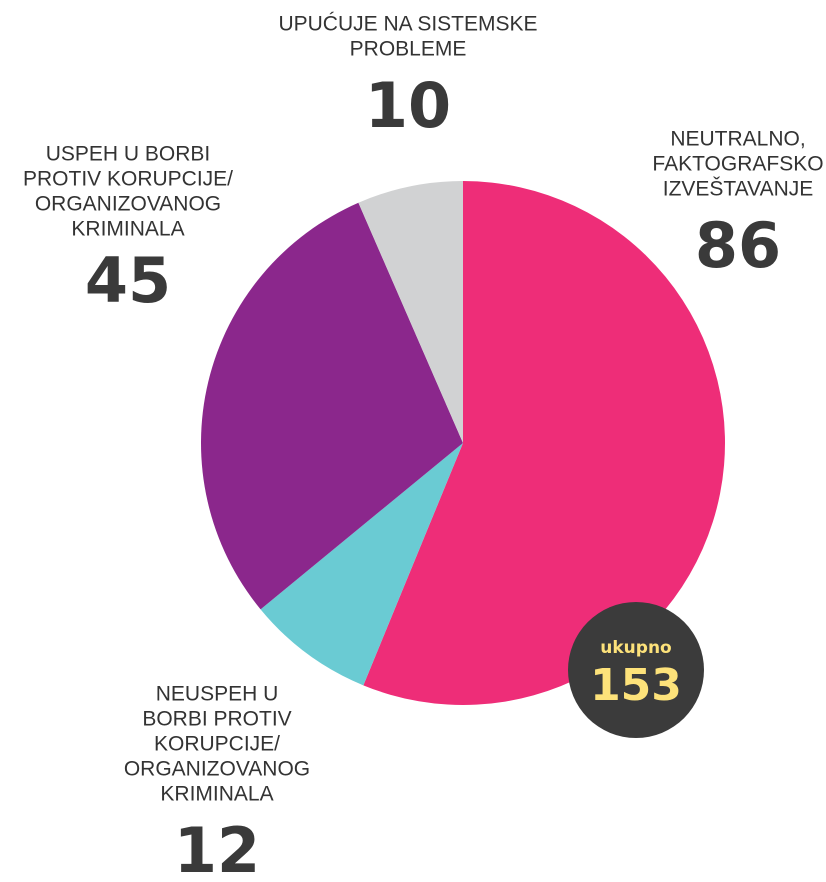  I want to click on slice-label: UPUĆUJE NA SISTEMSKE, so click(407, 24).